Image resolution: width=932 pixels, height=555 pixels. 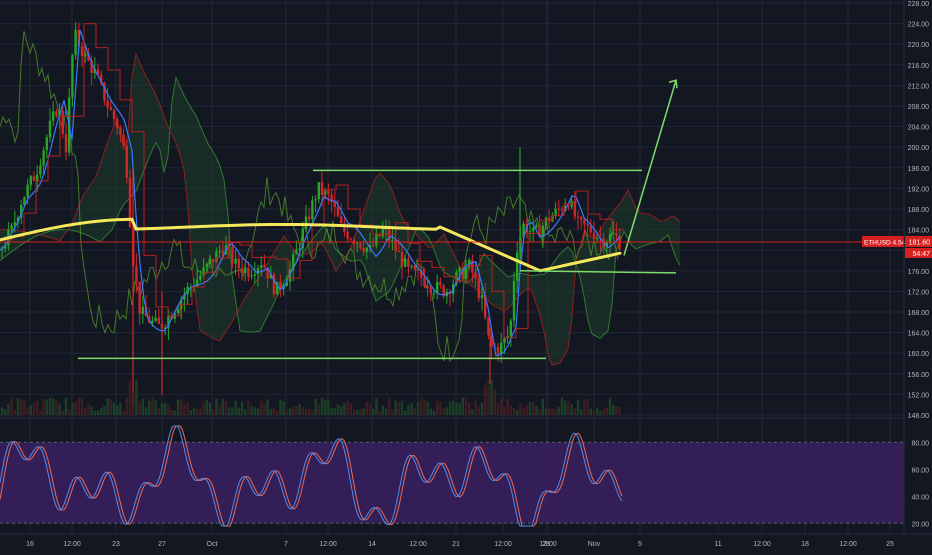 I want to click on osc-y-tick-label: 40.00, so click(x=920, y=497).